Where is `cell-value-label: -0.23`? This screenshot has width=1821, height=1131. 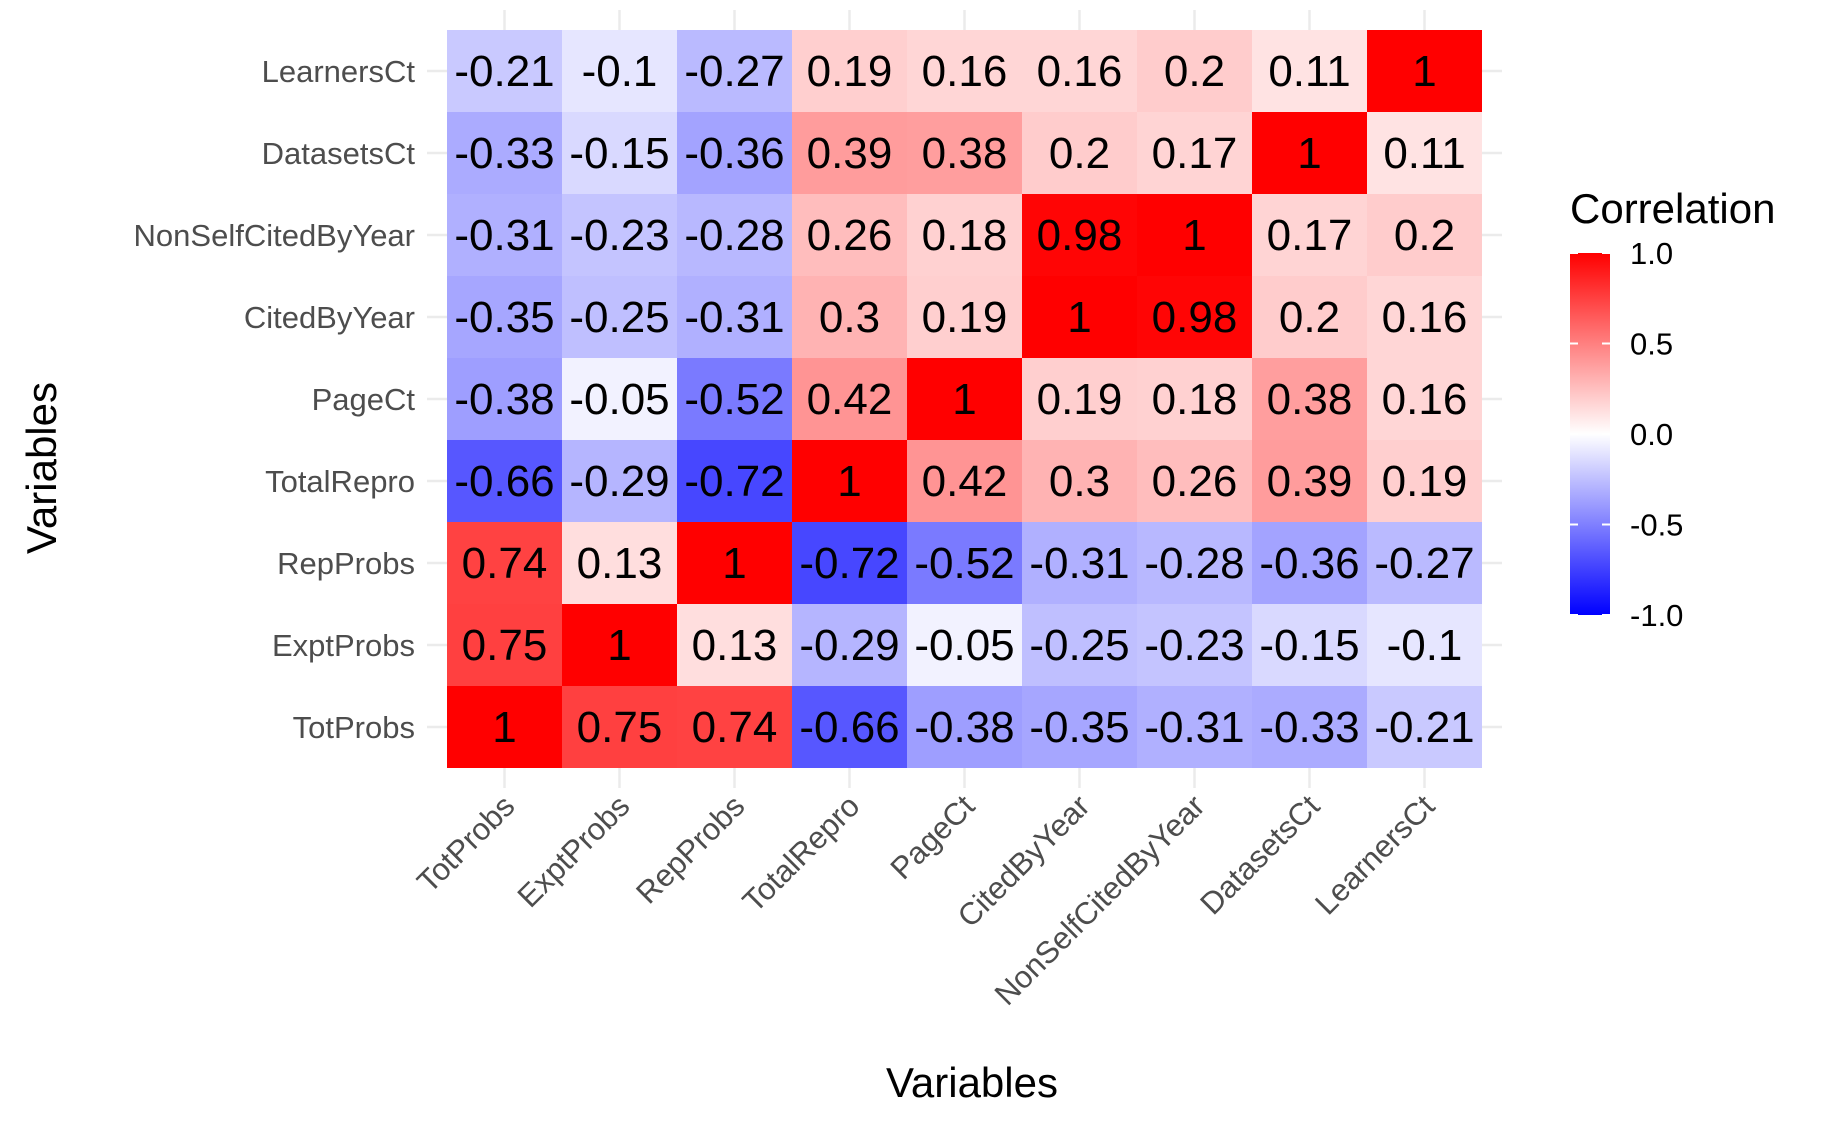
cell-value-label: -0.23 is located at coordinates (1194, 645).